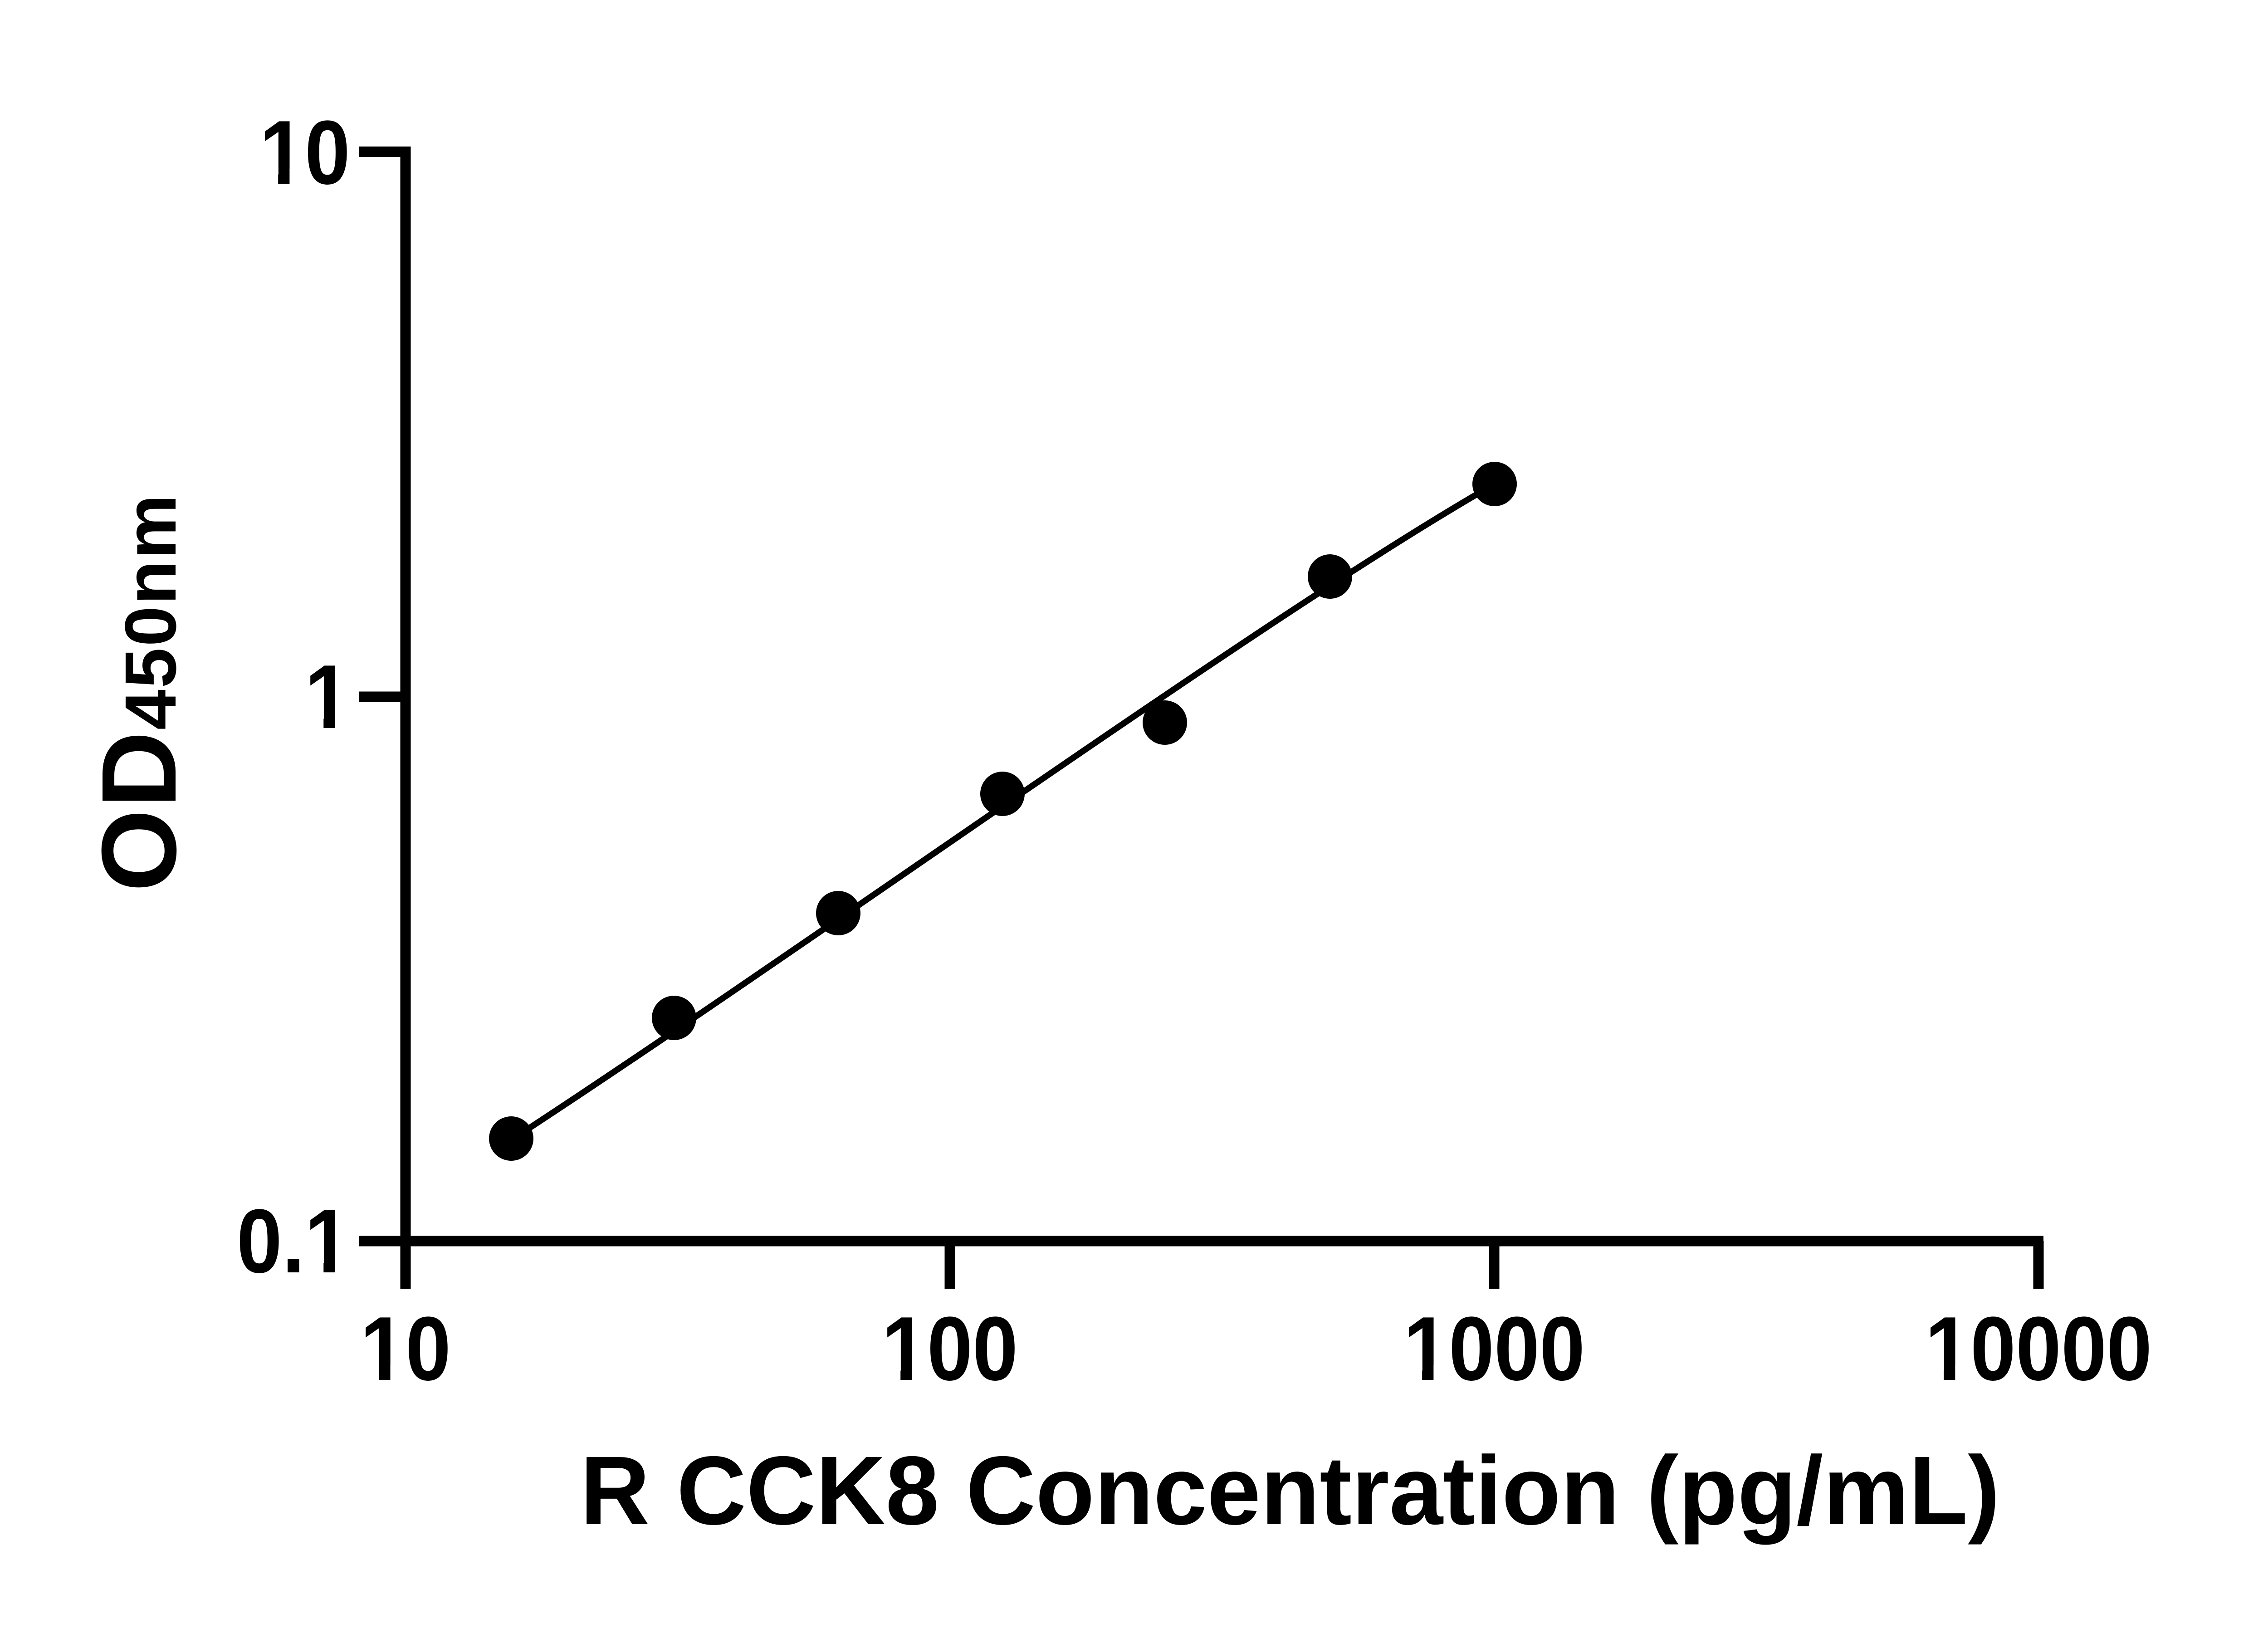  What do you see at coordinates (1290, 1490) in the screenshot?
I see `svg-text: R CCK8 Concentration (pg/mL)` at bounding box center [1290, 1490].